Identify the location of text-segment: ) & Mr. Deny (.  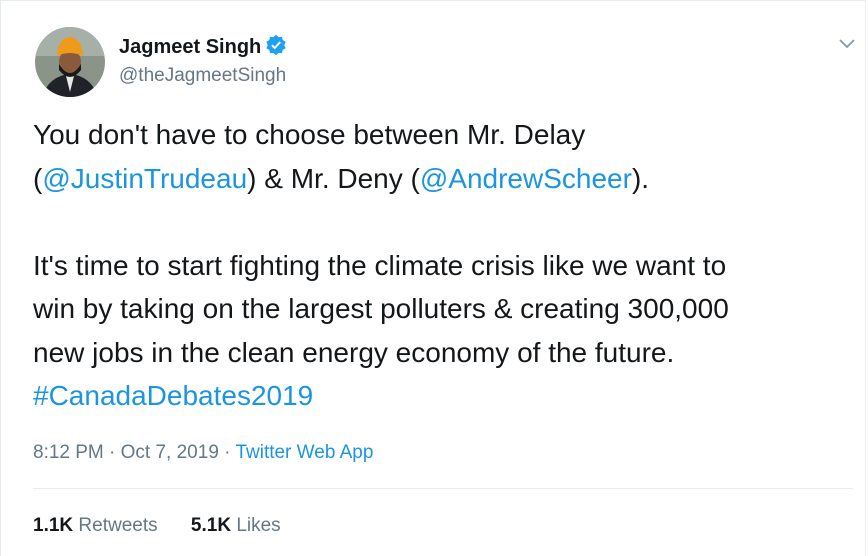
(333, 178).